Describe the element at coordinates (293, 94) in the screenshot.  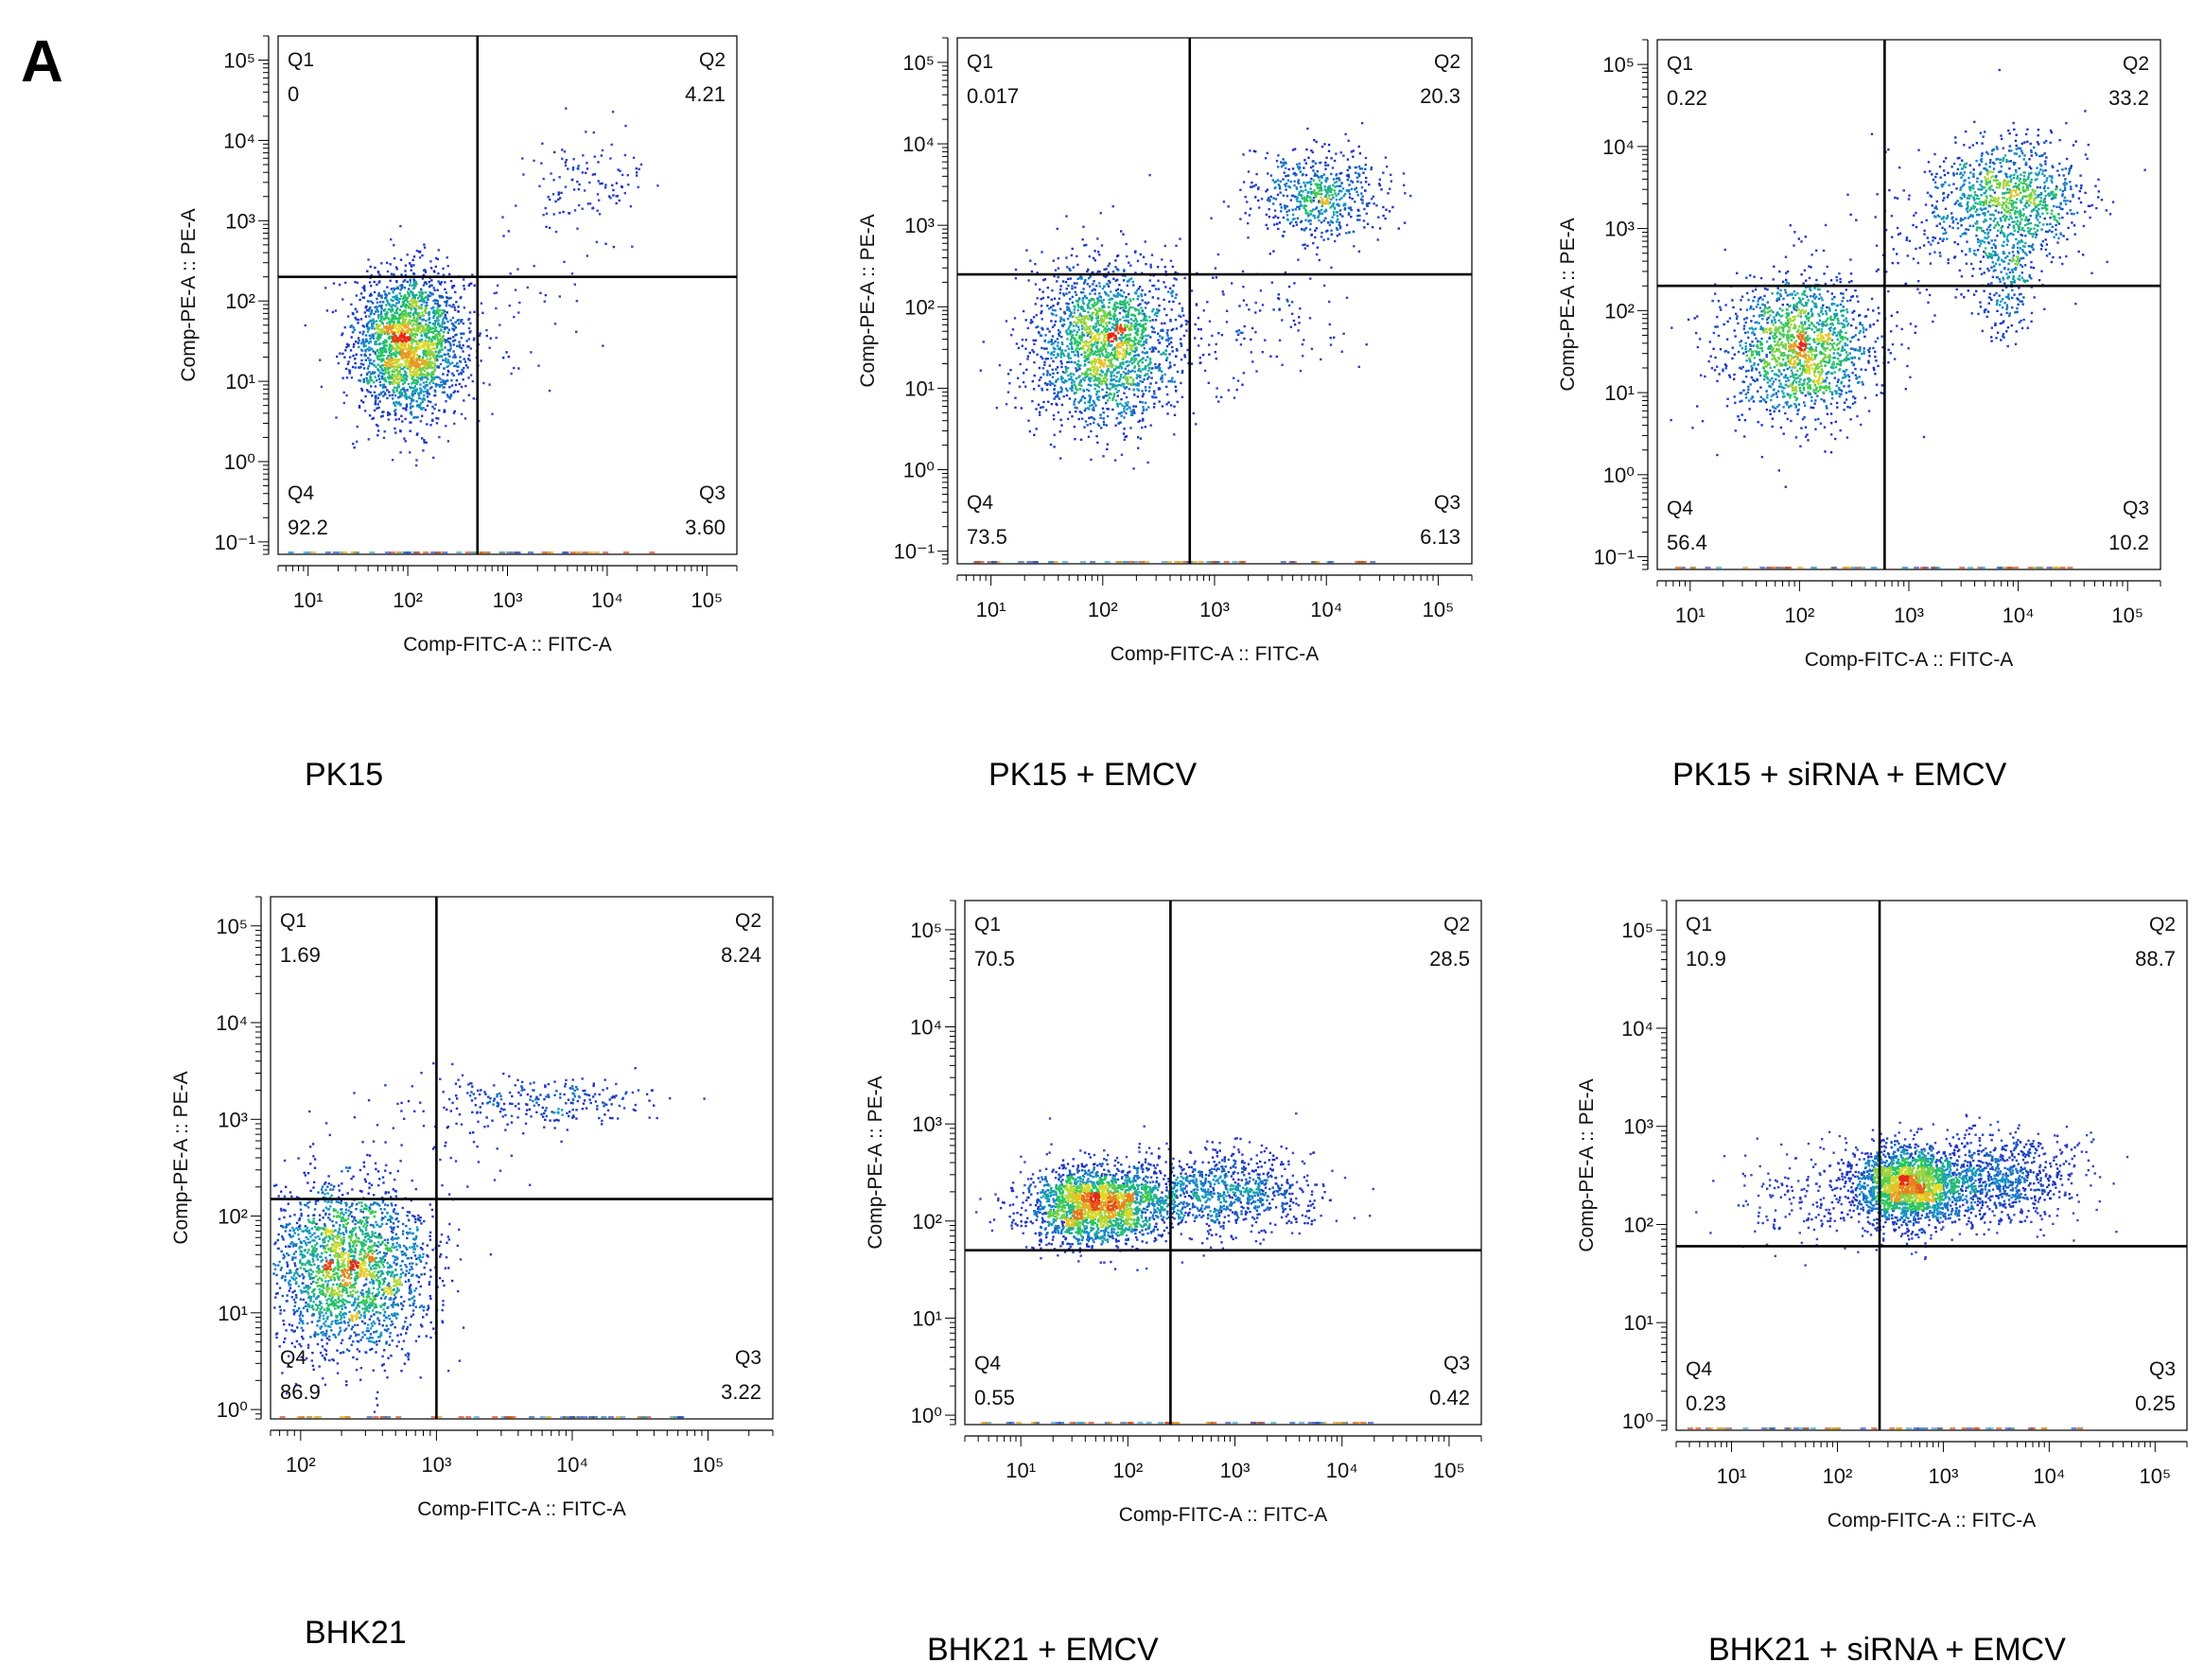
I see `quadrant-percent: 0` at that location.